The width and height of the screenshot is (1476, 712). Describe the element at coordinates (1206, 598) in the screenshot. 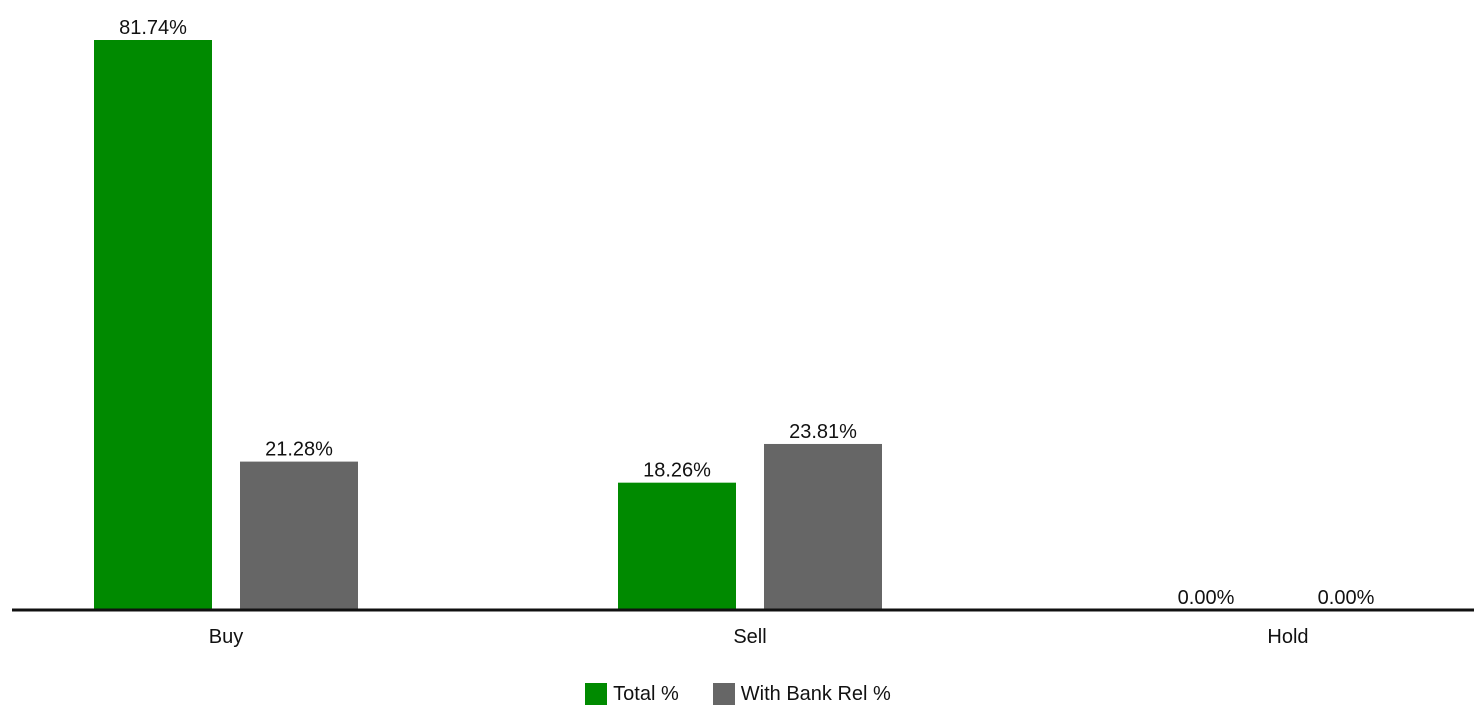

I see `data-label-hold-series-0: 0.00%` at that location.